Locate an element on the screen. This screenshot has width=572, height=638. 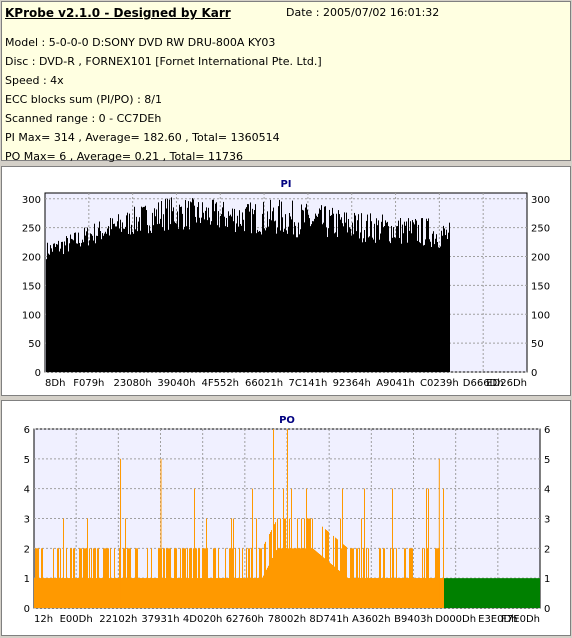
y-tick-label-left: 0 is located at coordinates (27, 609).